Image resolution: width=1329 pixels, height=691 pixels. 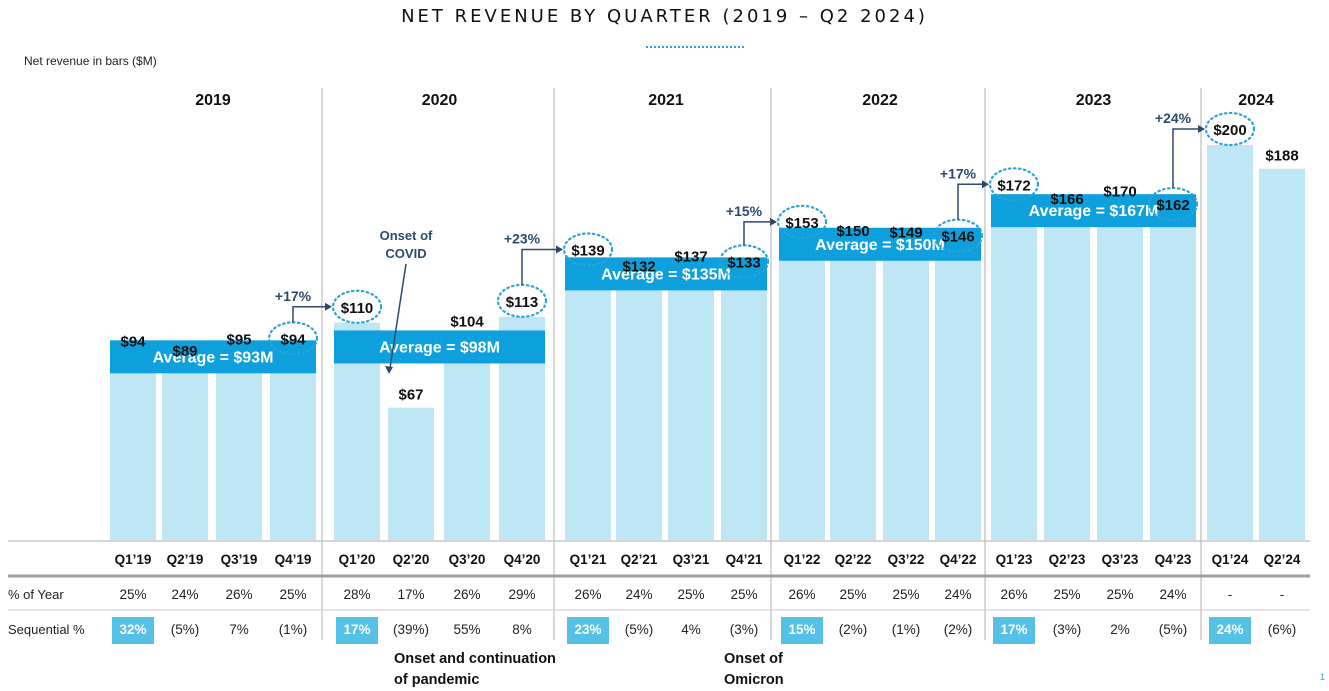 What do you see at coordinates (1172, 205) in the screenshot?
I see `bar-value-label: $162` at bounding box center [1172, 205].